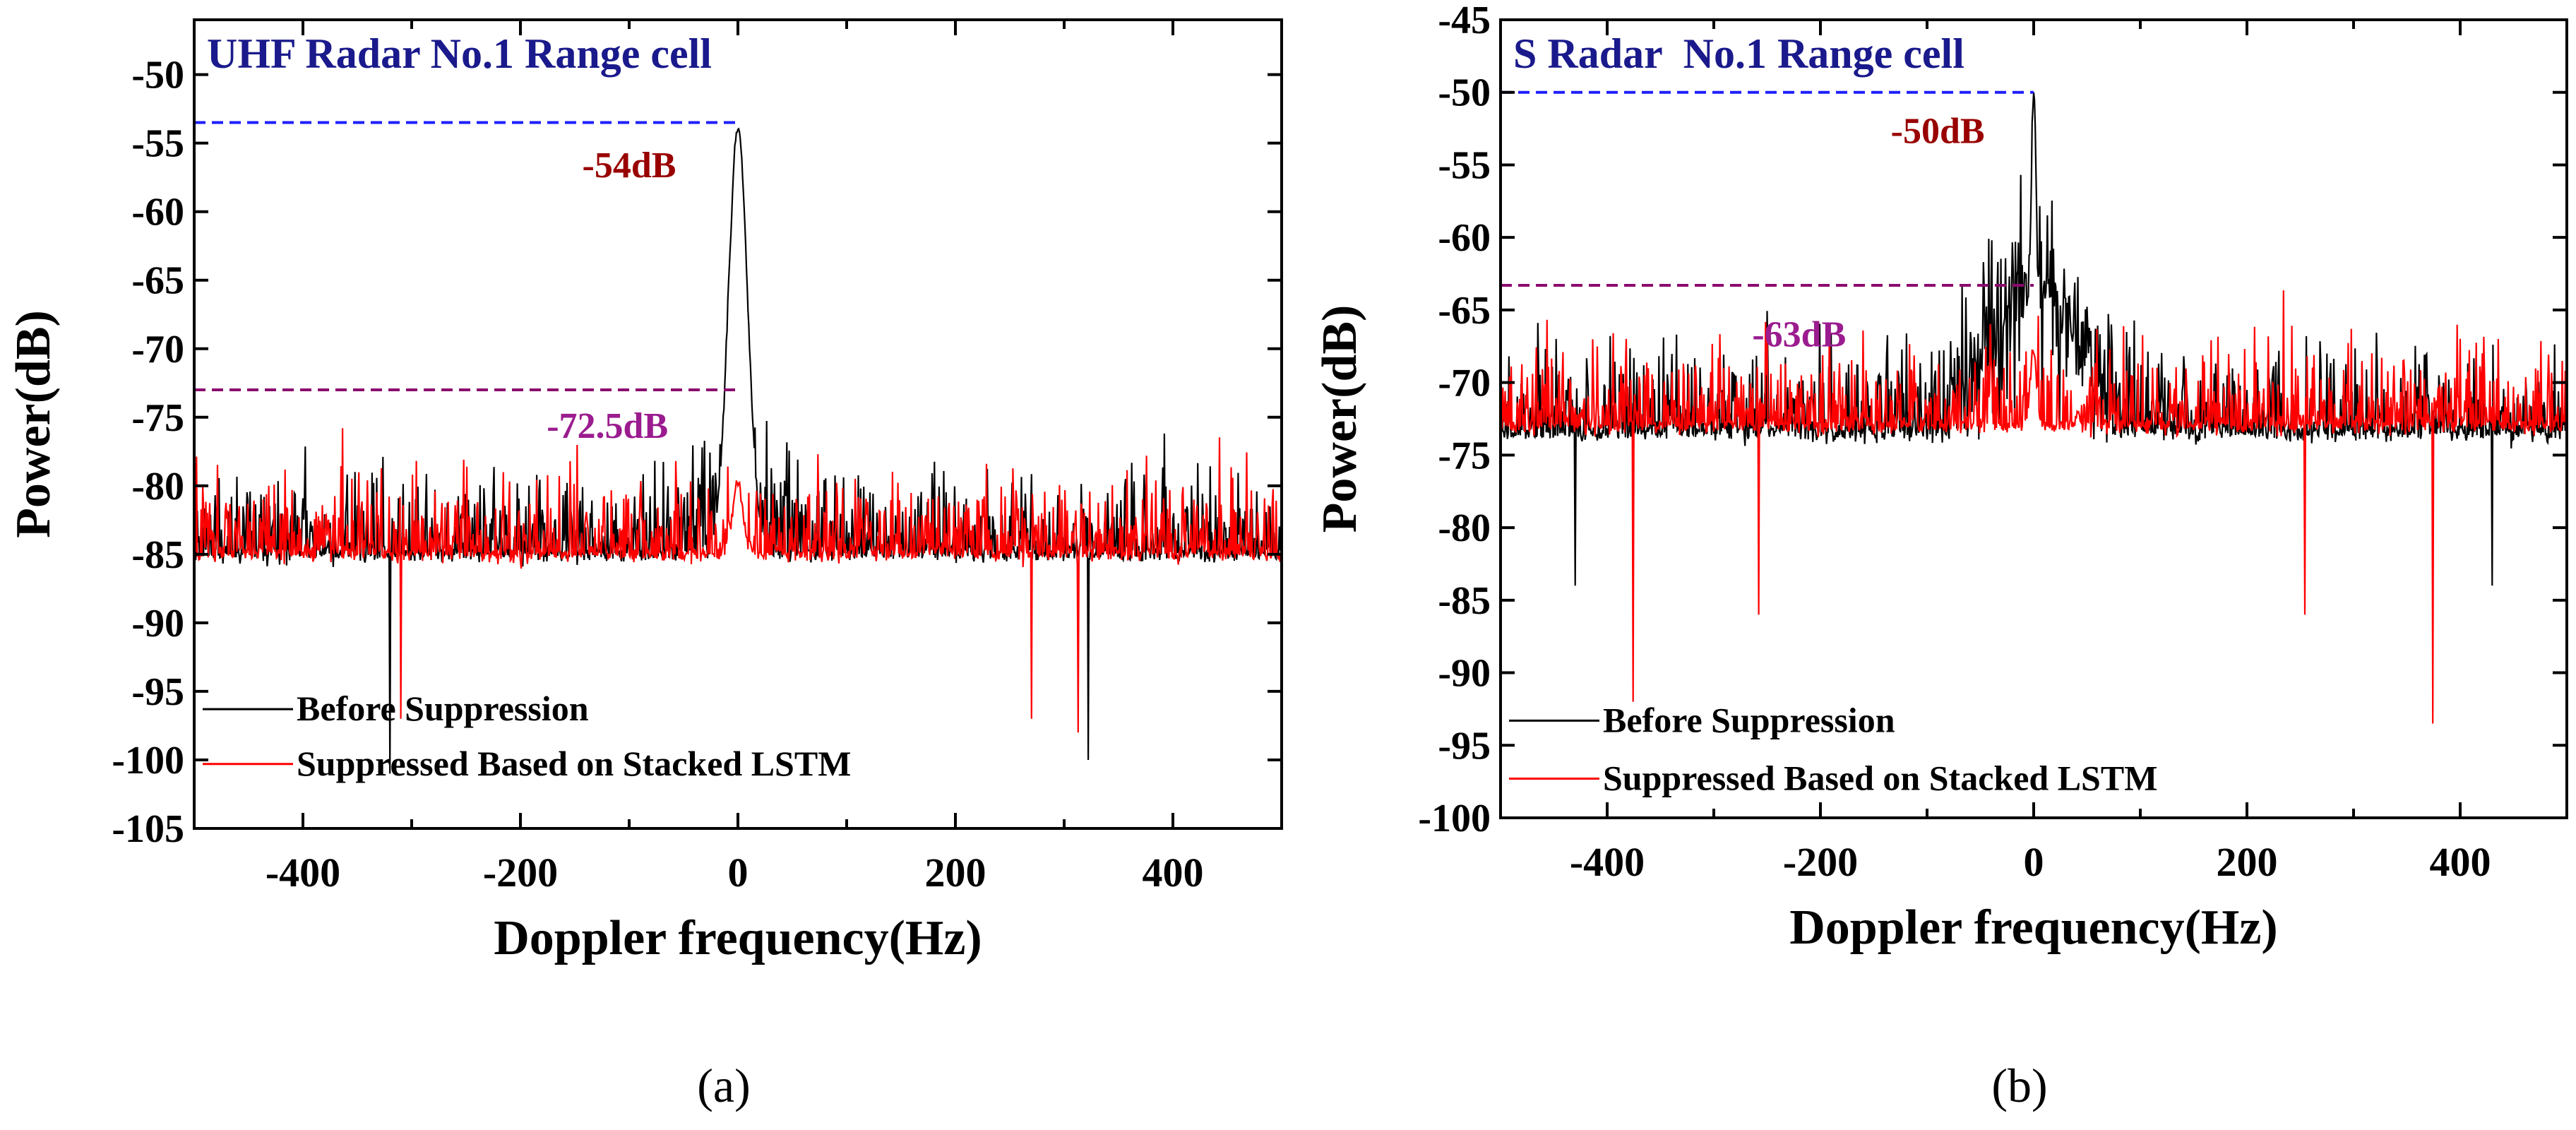 The width and height of the screenshot is (2576, 1130). I want to click on panel-b-y-tick-label: -85, so click(1464, 601).